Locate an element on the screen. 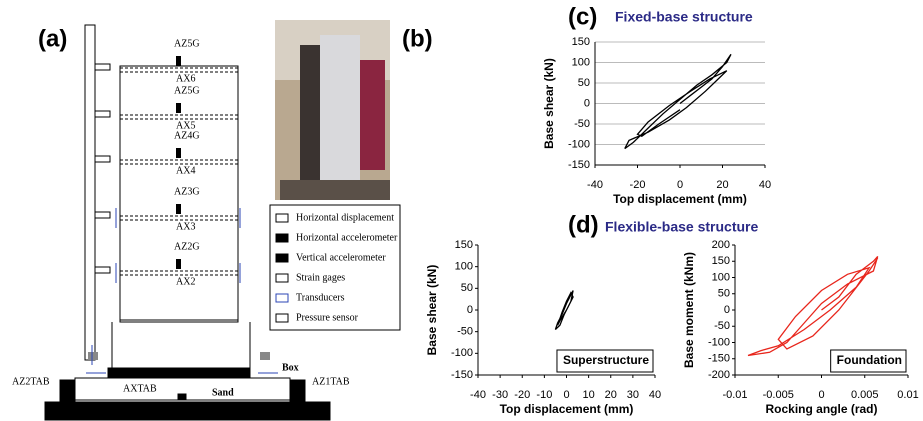 The width and height of the screenshot is (923, 421). x-axis-label: Rocking angle (rad) is located at coordinates (821, 409).